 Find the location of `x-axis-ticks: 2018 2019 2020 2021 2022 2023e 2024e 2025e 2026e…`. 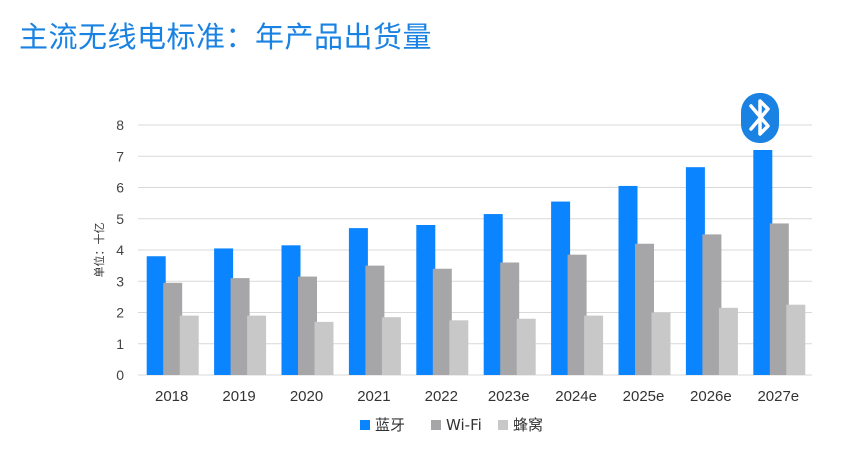

x-axis-ticks: 2018 2019 2020 2021 2022 2023e 2024e 2025e 2026e… is located at coordinates (477, 396).